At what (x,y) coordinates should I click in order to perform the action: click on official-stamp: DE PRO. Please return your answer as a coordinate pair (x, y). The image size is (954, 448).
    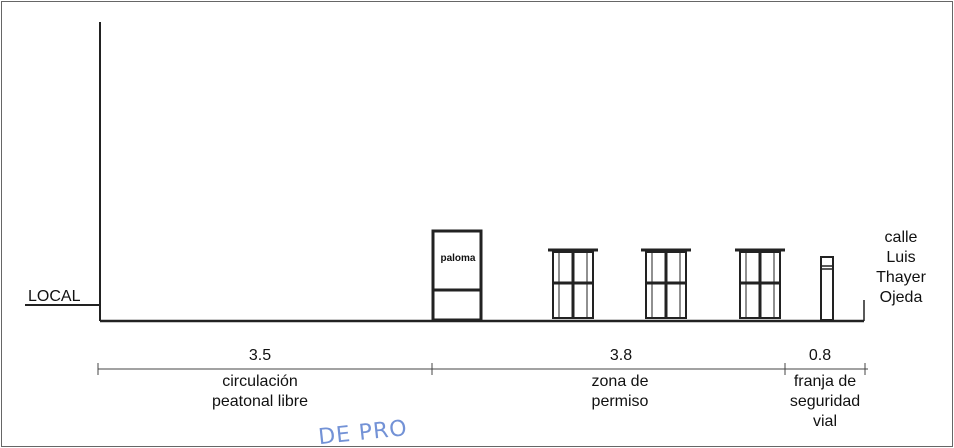
    Looking at the image, I should click on (388, 433).